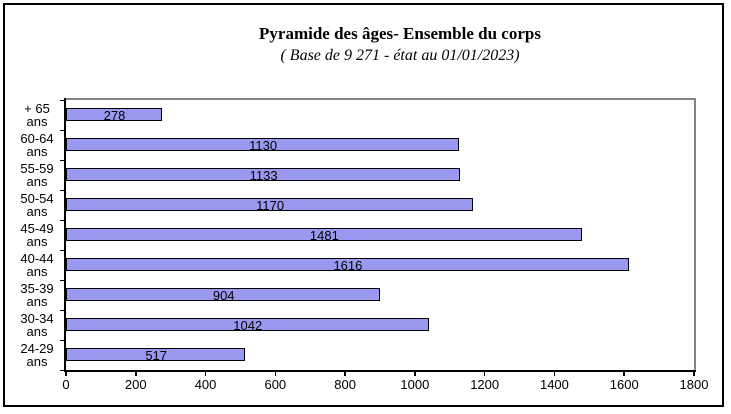 Image resolution: width=731 pixels, height=414 pixels. What do you see at coordinates (554, 384) in the screenshot?
I see `x-axis-label: 1400` at bounding box center [554, 384].